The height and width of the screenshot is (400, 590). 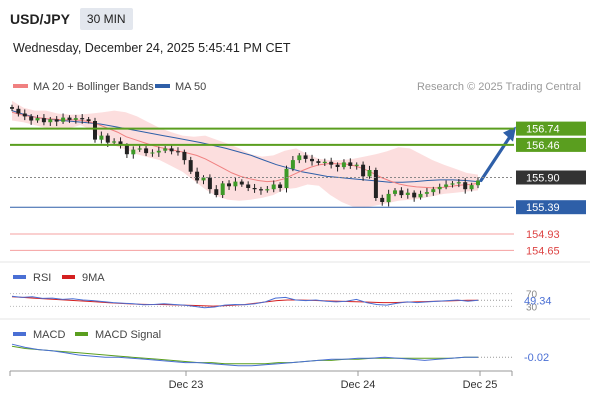 I want to click on rsi-line, so click(x=245, y=302).